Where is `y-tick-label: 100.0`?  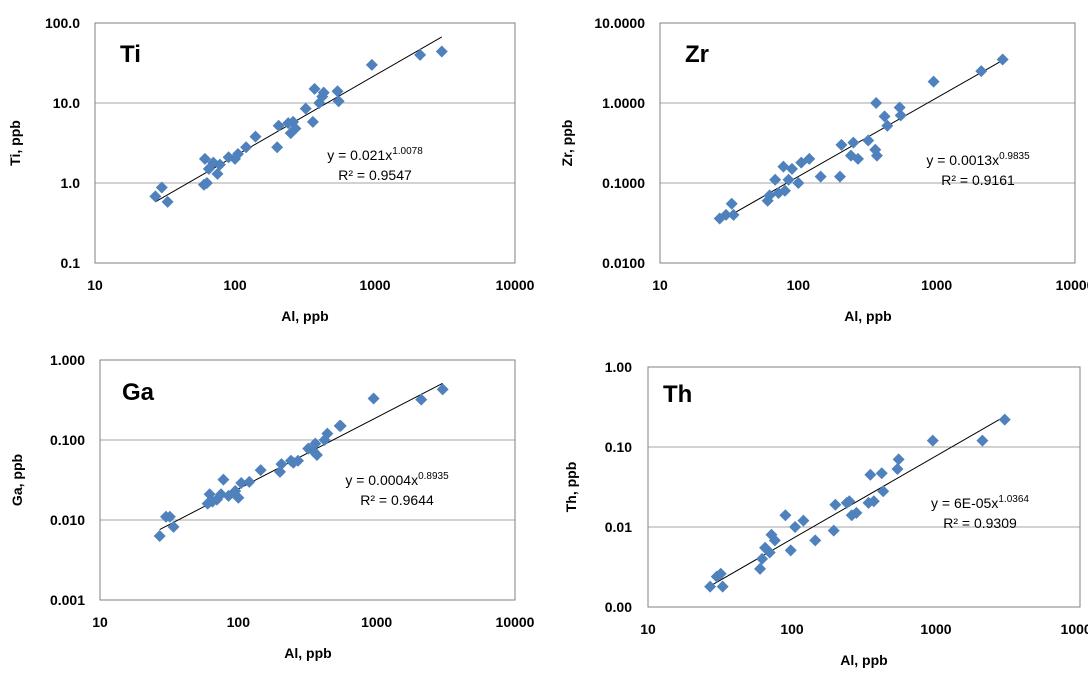
y-tick-label: 100.0 is located at coordinates (62, 23).